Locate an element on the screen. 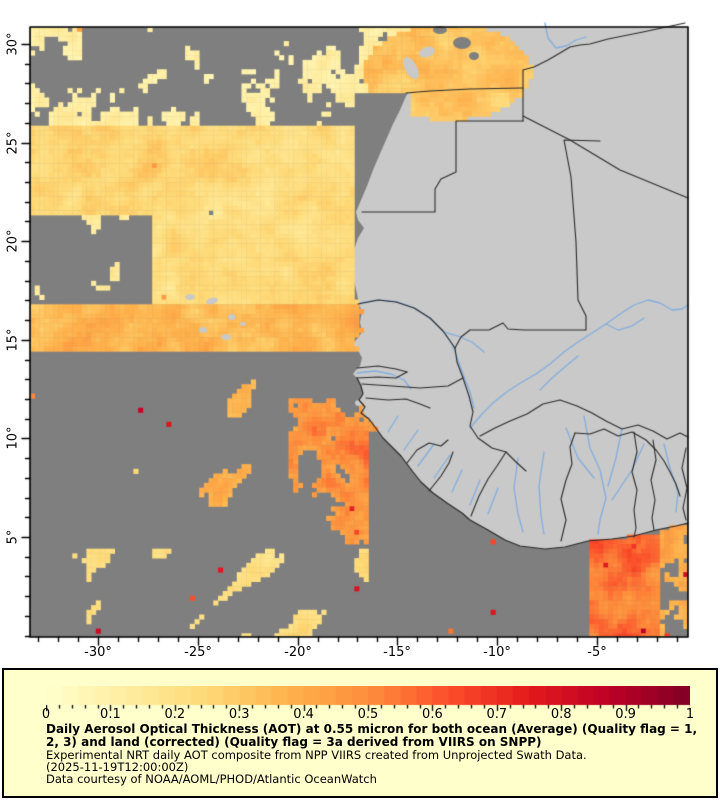 This screenshot has height=800, width=720. x-axis-tick-label: -15° is located at coordinates (397, 652).